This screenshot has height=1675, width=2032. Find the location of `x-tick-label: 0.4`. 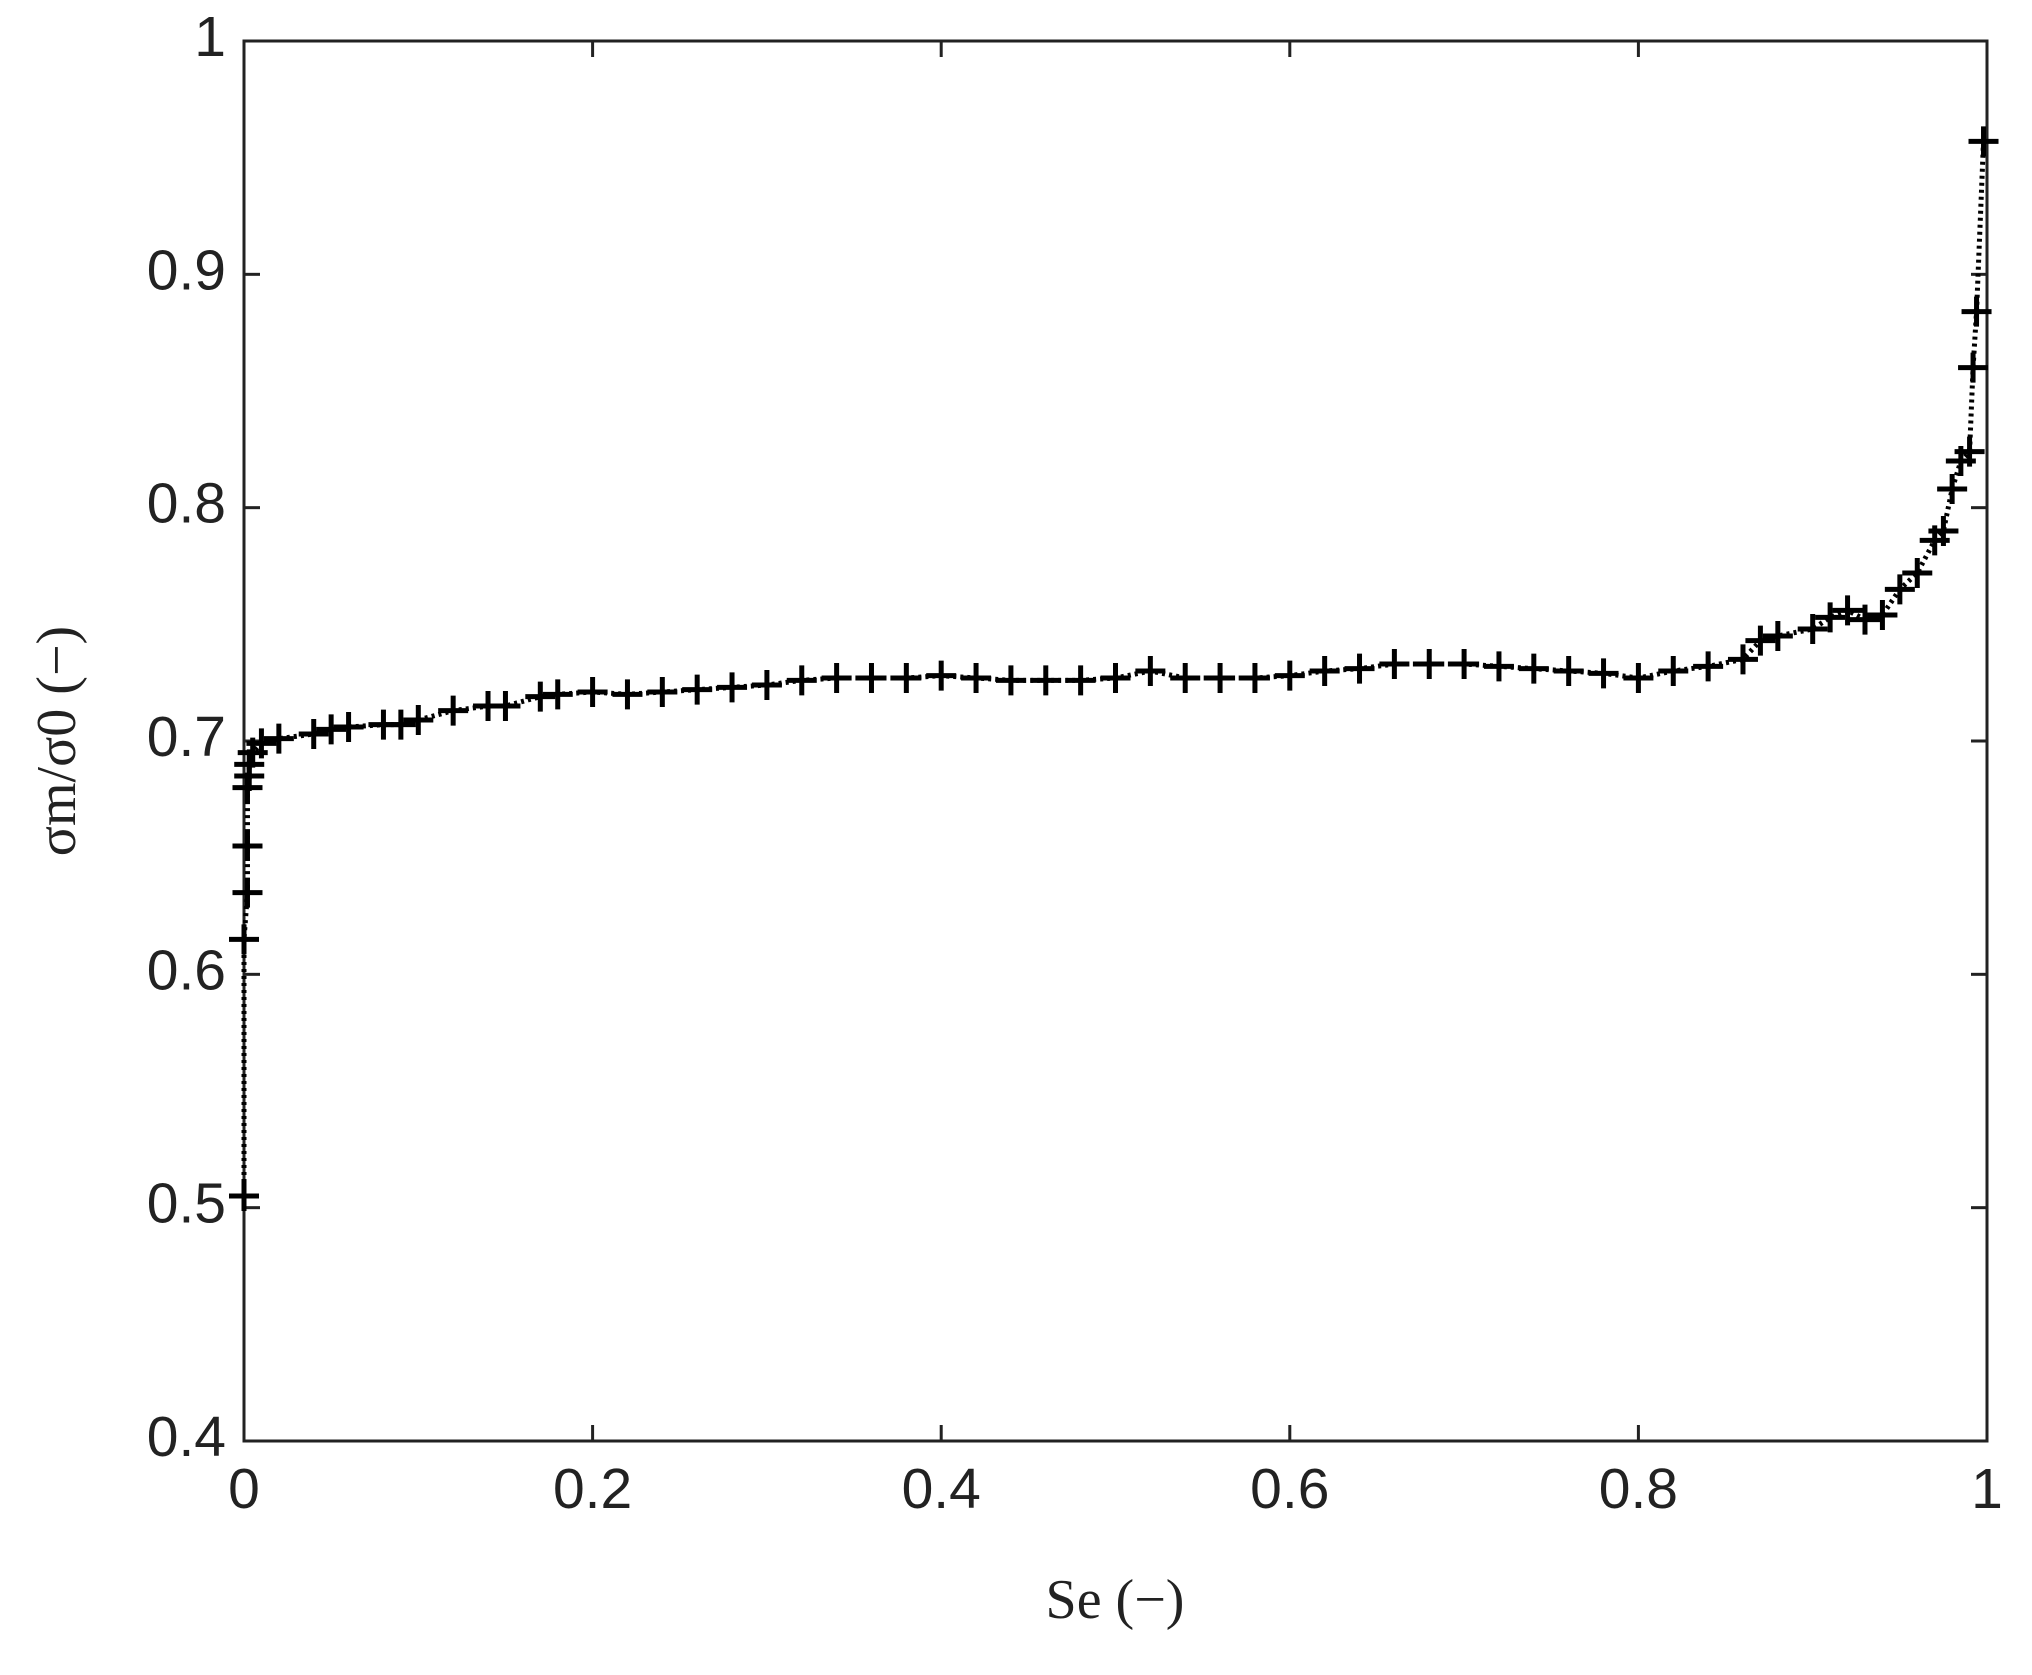

x-tick-label: 0.4 is located at coordinates (941, 1489).